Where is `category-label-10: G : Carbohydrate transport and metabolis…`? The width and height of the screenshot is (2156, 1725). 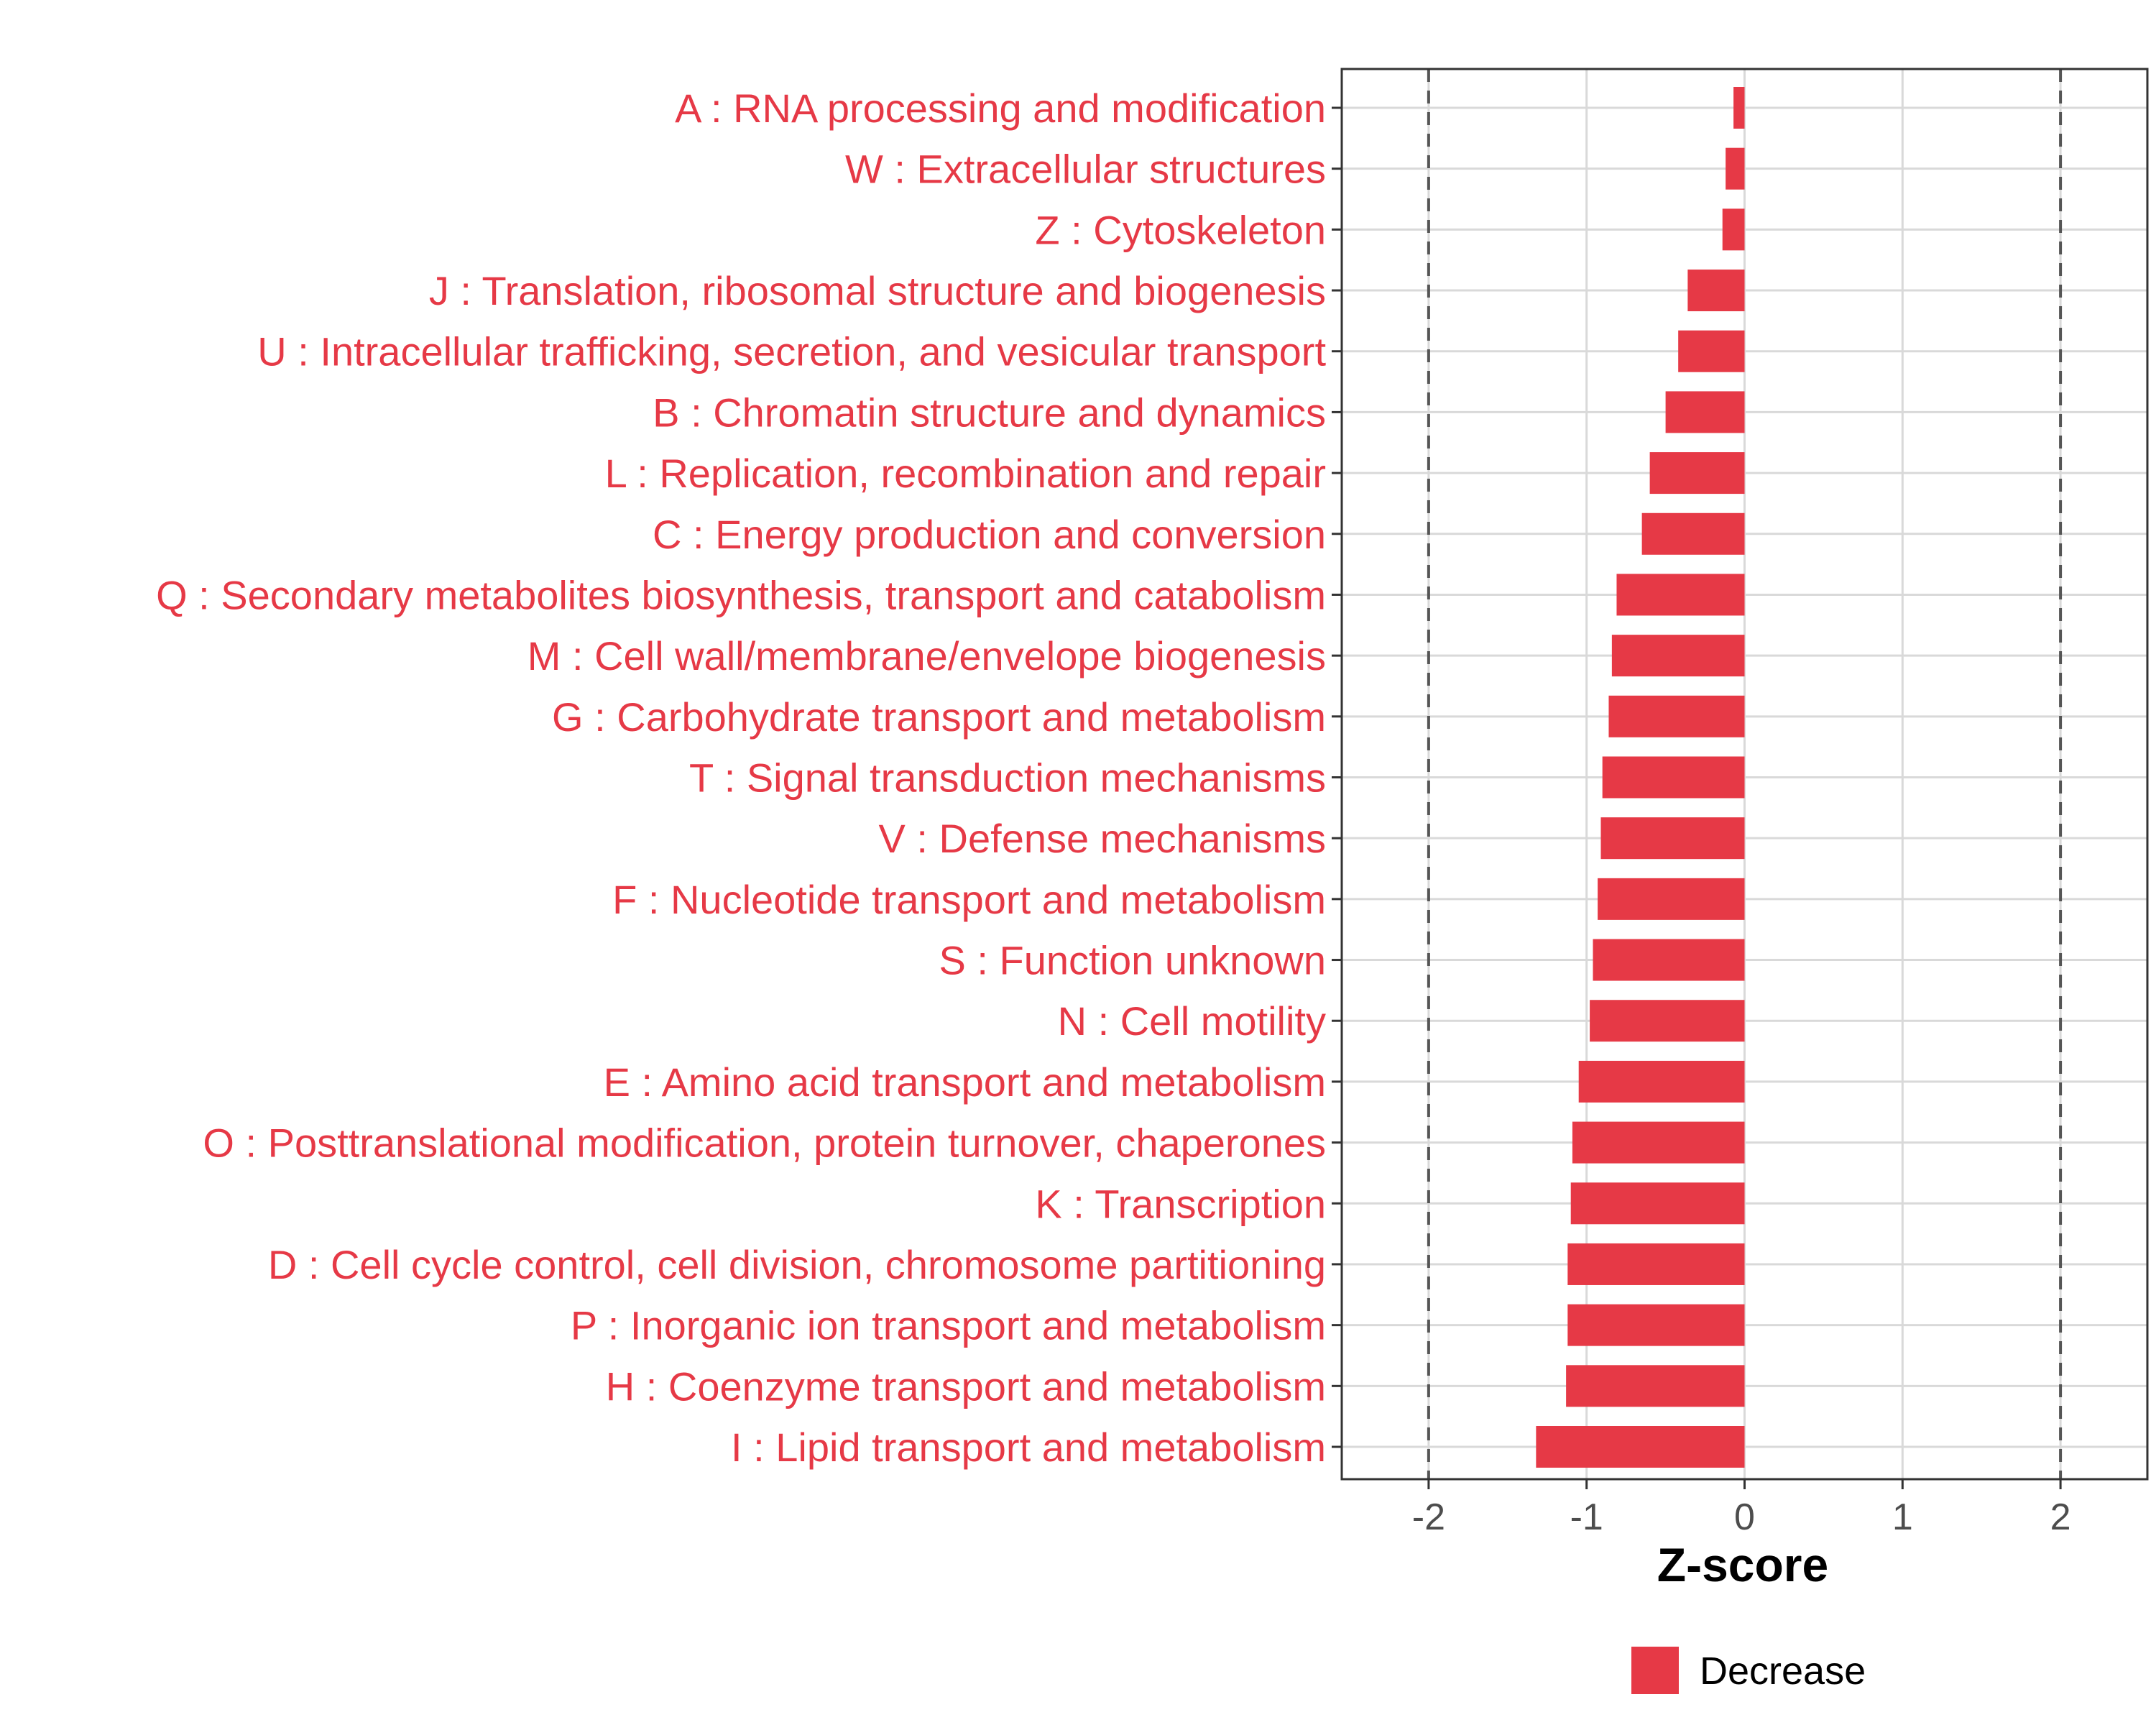 category-label-10: G : Carbohydrate transport and metabolis… is located at coordinates (939, 717).